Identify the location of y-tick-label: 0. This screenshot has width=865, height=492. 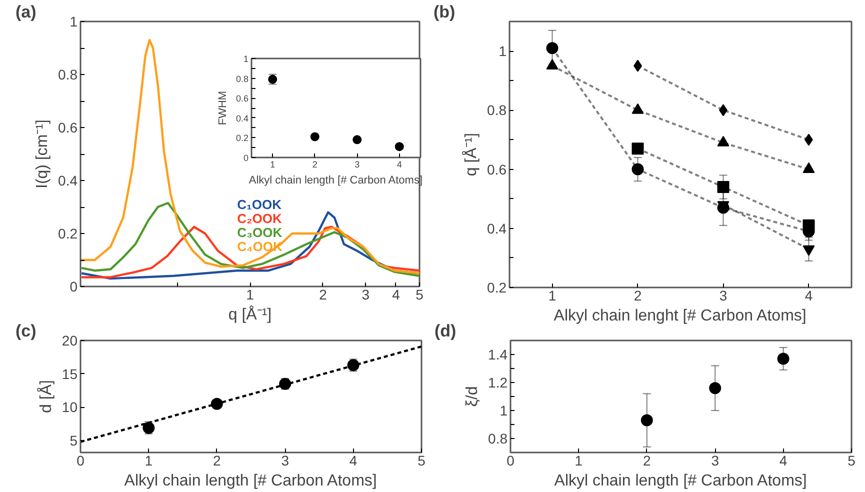
(246, 158).